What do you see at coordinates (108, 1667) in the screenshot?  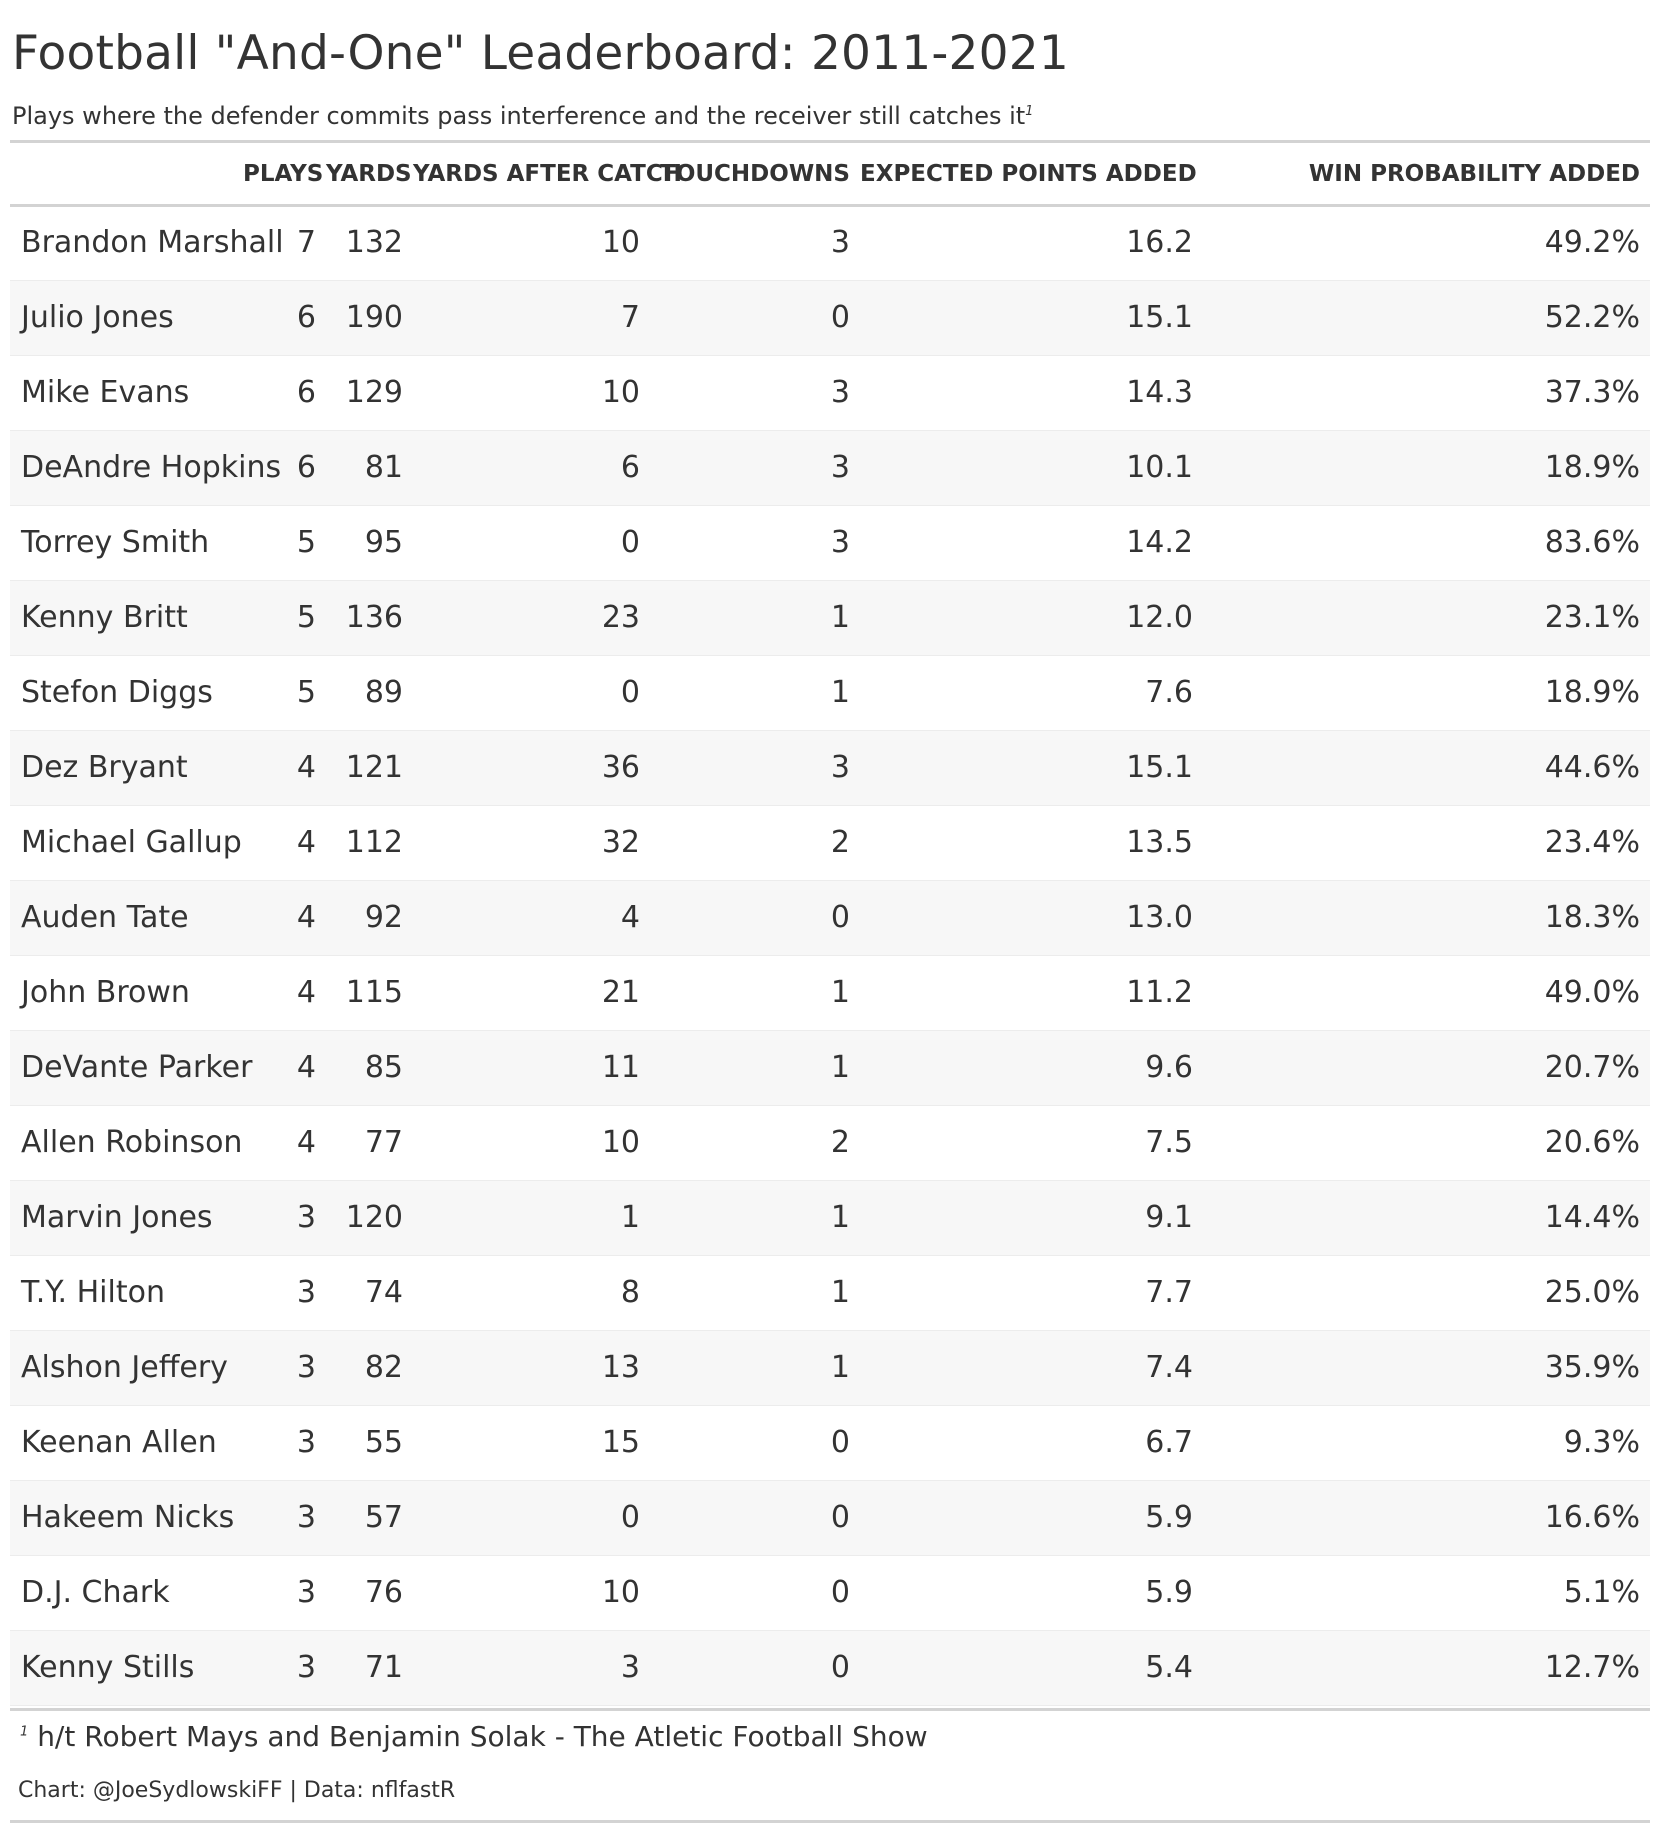 I see `player-name-cell: Kenny Stills` at bounding box center [108, 1667].